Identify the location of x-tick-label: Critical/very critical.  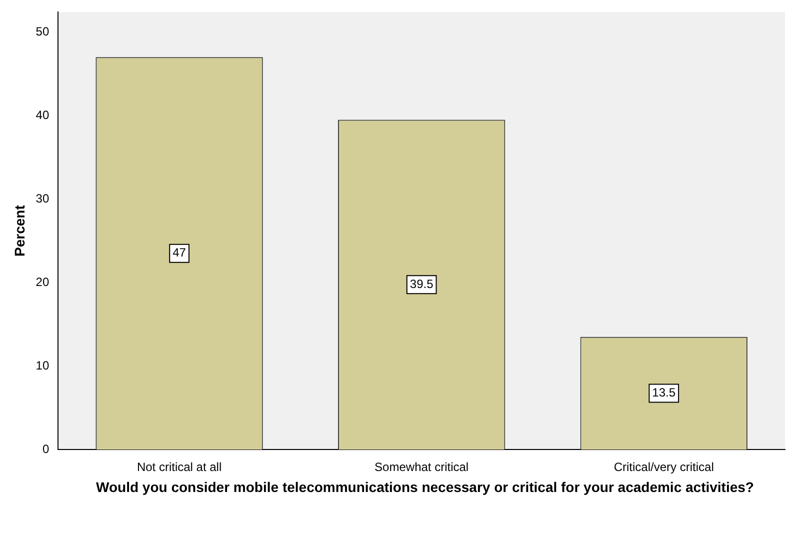
(664, 467).